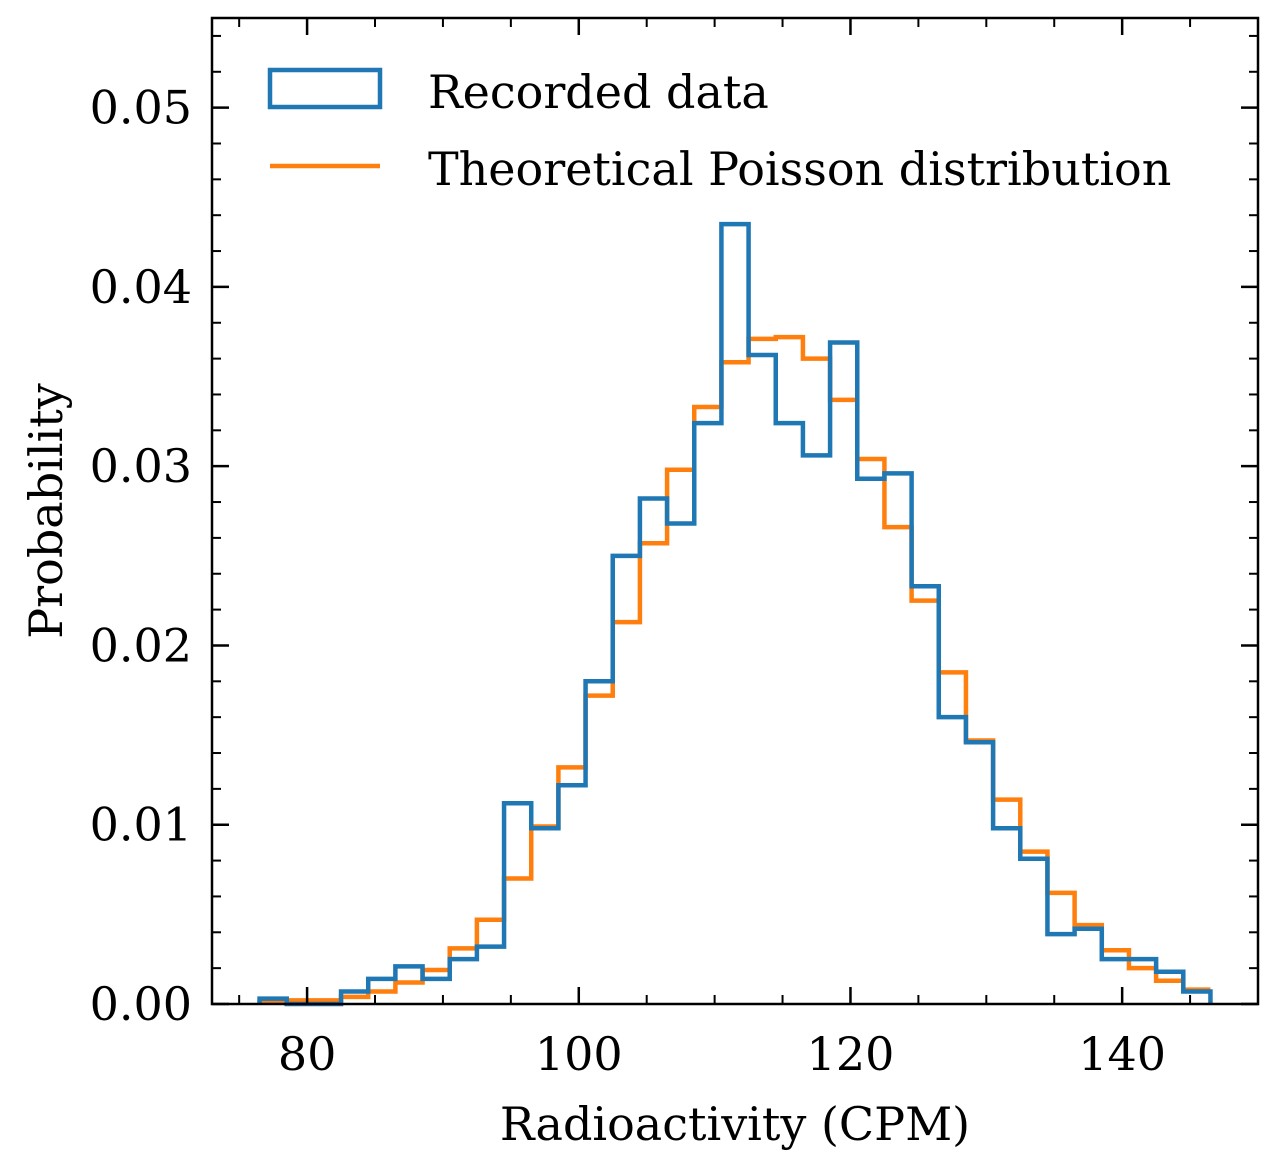  What do you see at coordinates (307, 1054) in the screenshot?
I see `x-tick-label: 80` at bounding box center [307, 1054].